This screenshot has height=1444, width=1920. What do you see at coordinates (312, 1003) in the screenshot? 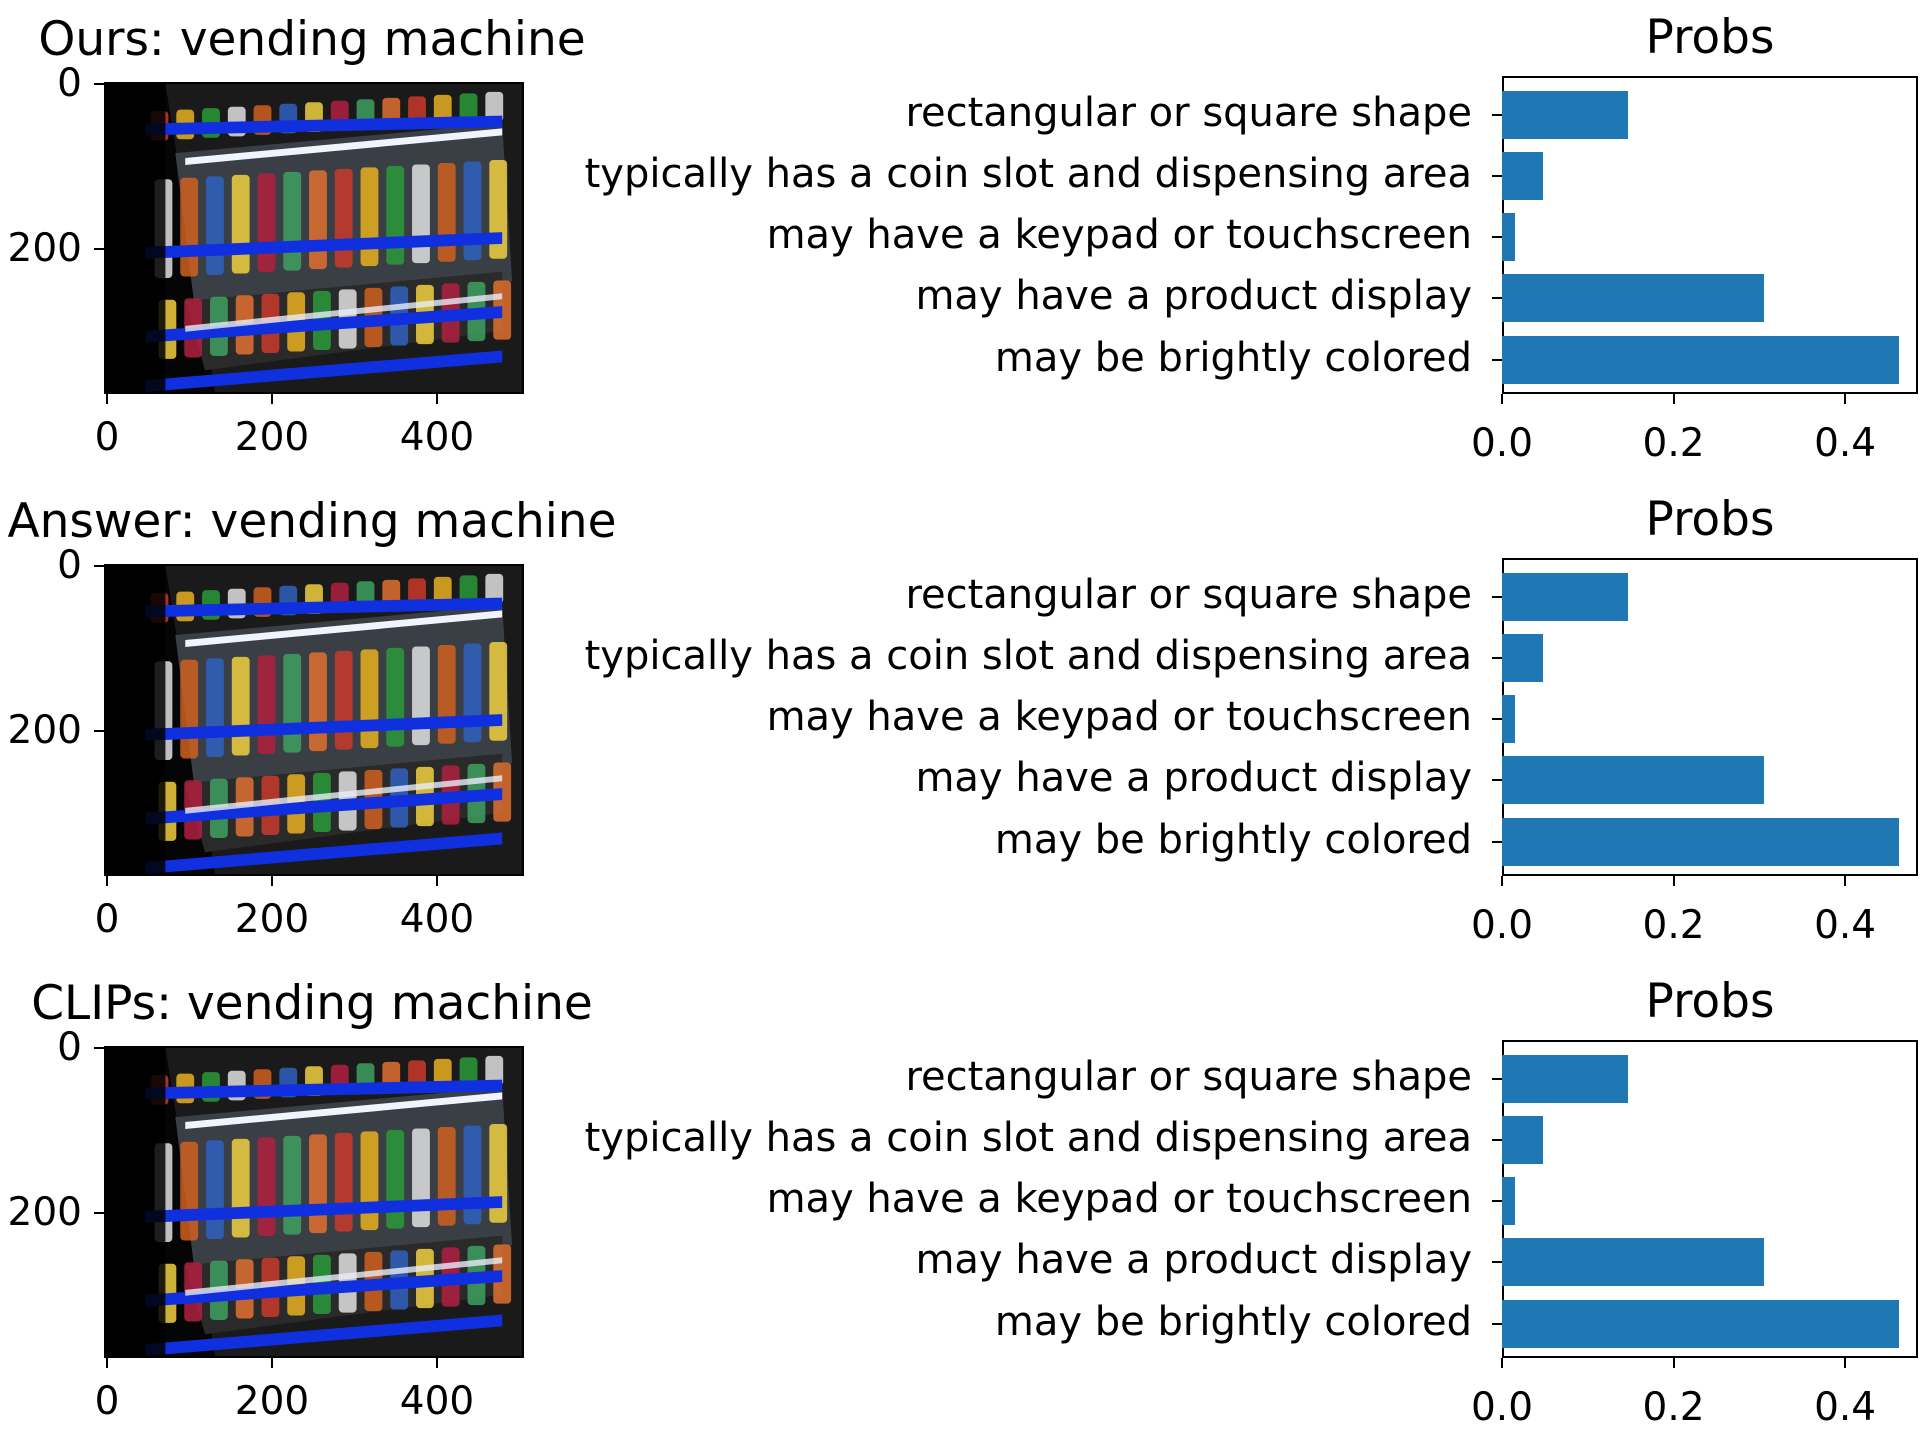
I see `image-title: CLIPs: vending machine` at bounding box center [312, 1003].